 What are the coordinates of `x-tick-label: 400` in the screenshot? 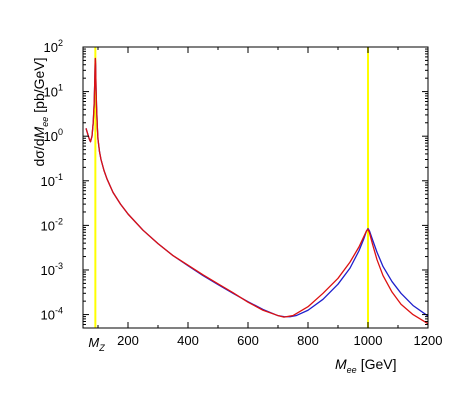 It's located at (188, 340).